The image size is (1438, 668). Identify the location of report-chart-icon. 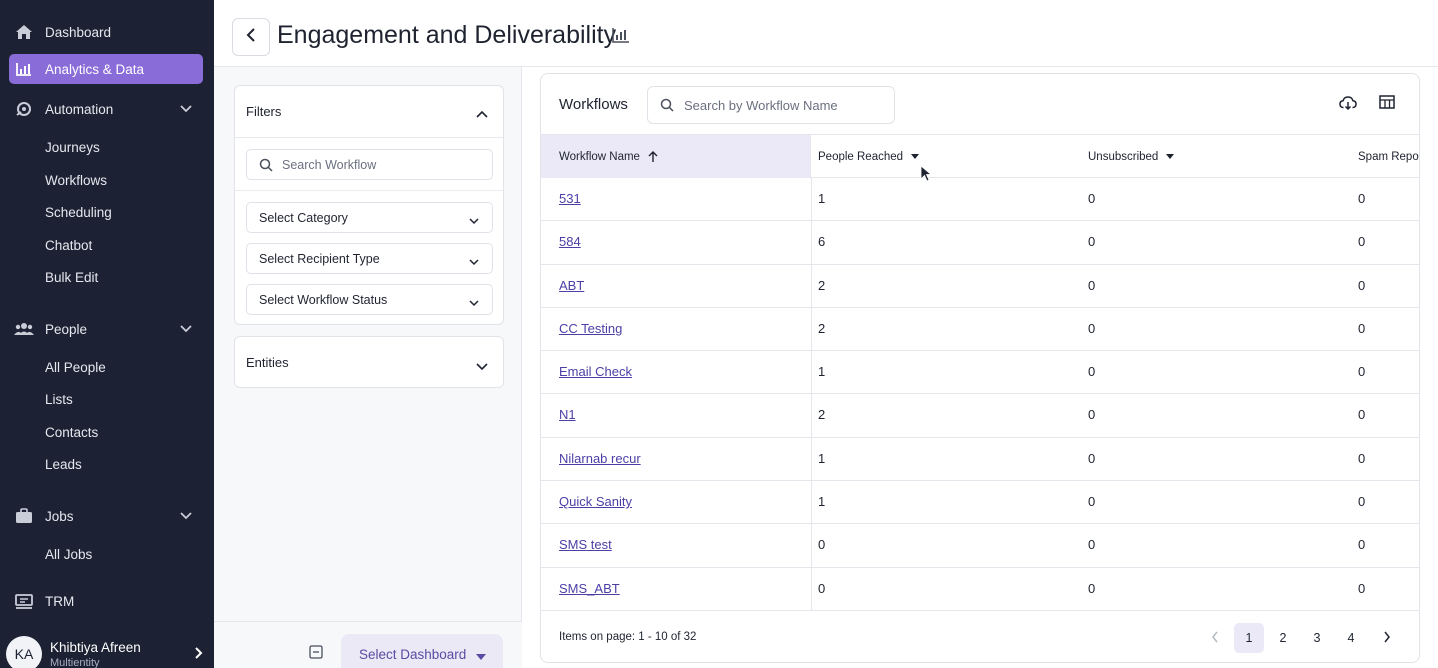
(621, 37).